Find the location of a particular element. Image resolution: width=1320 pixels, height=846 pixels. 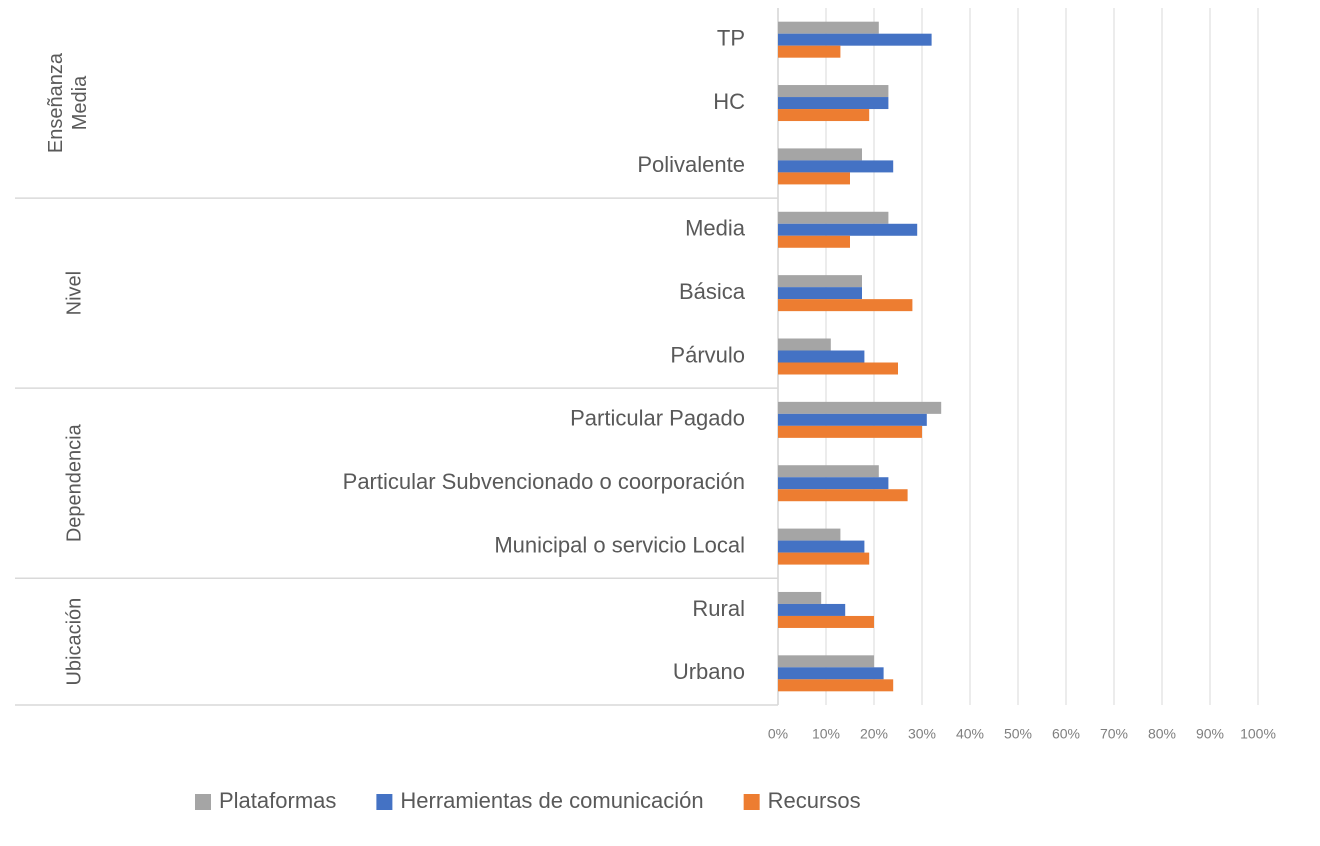

y-tick-label: Urbano is located at coordinates (709, 671).